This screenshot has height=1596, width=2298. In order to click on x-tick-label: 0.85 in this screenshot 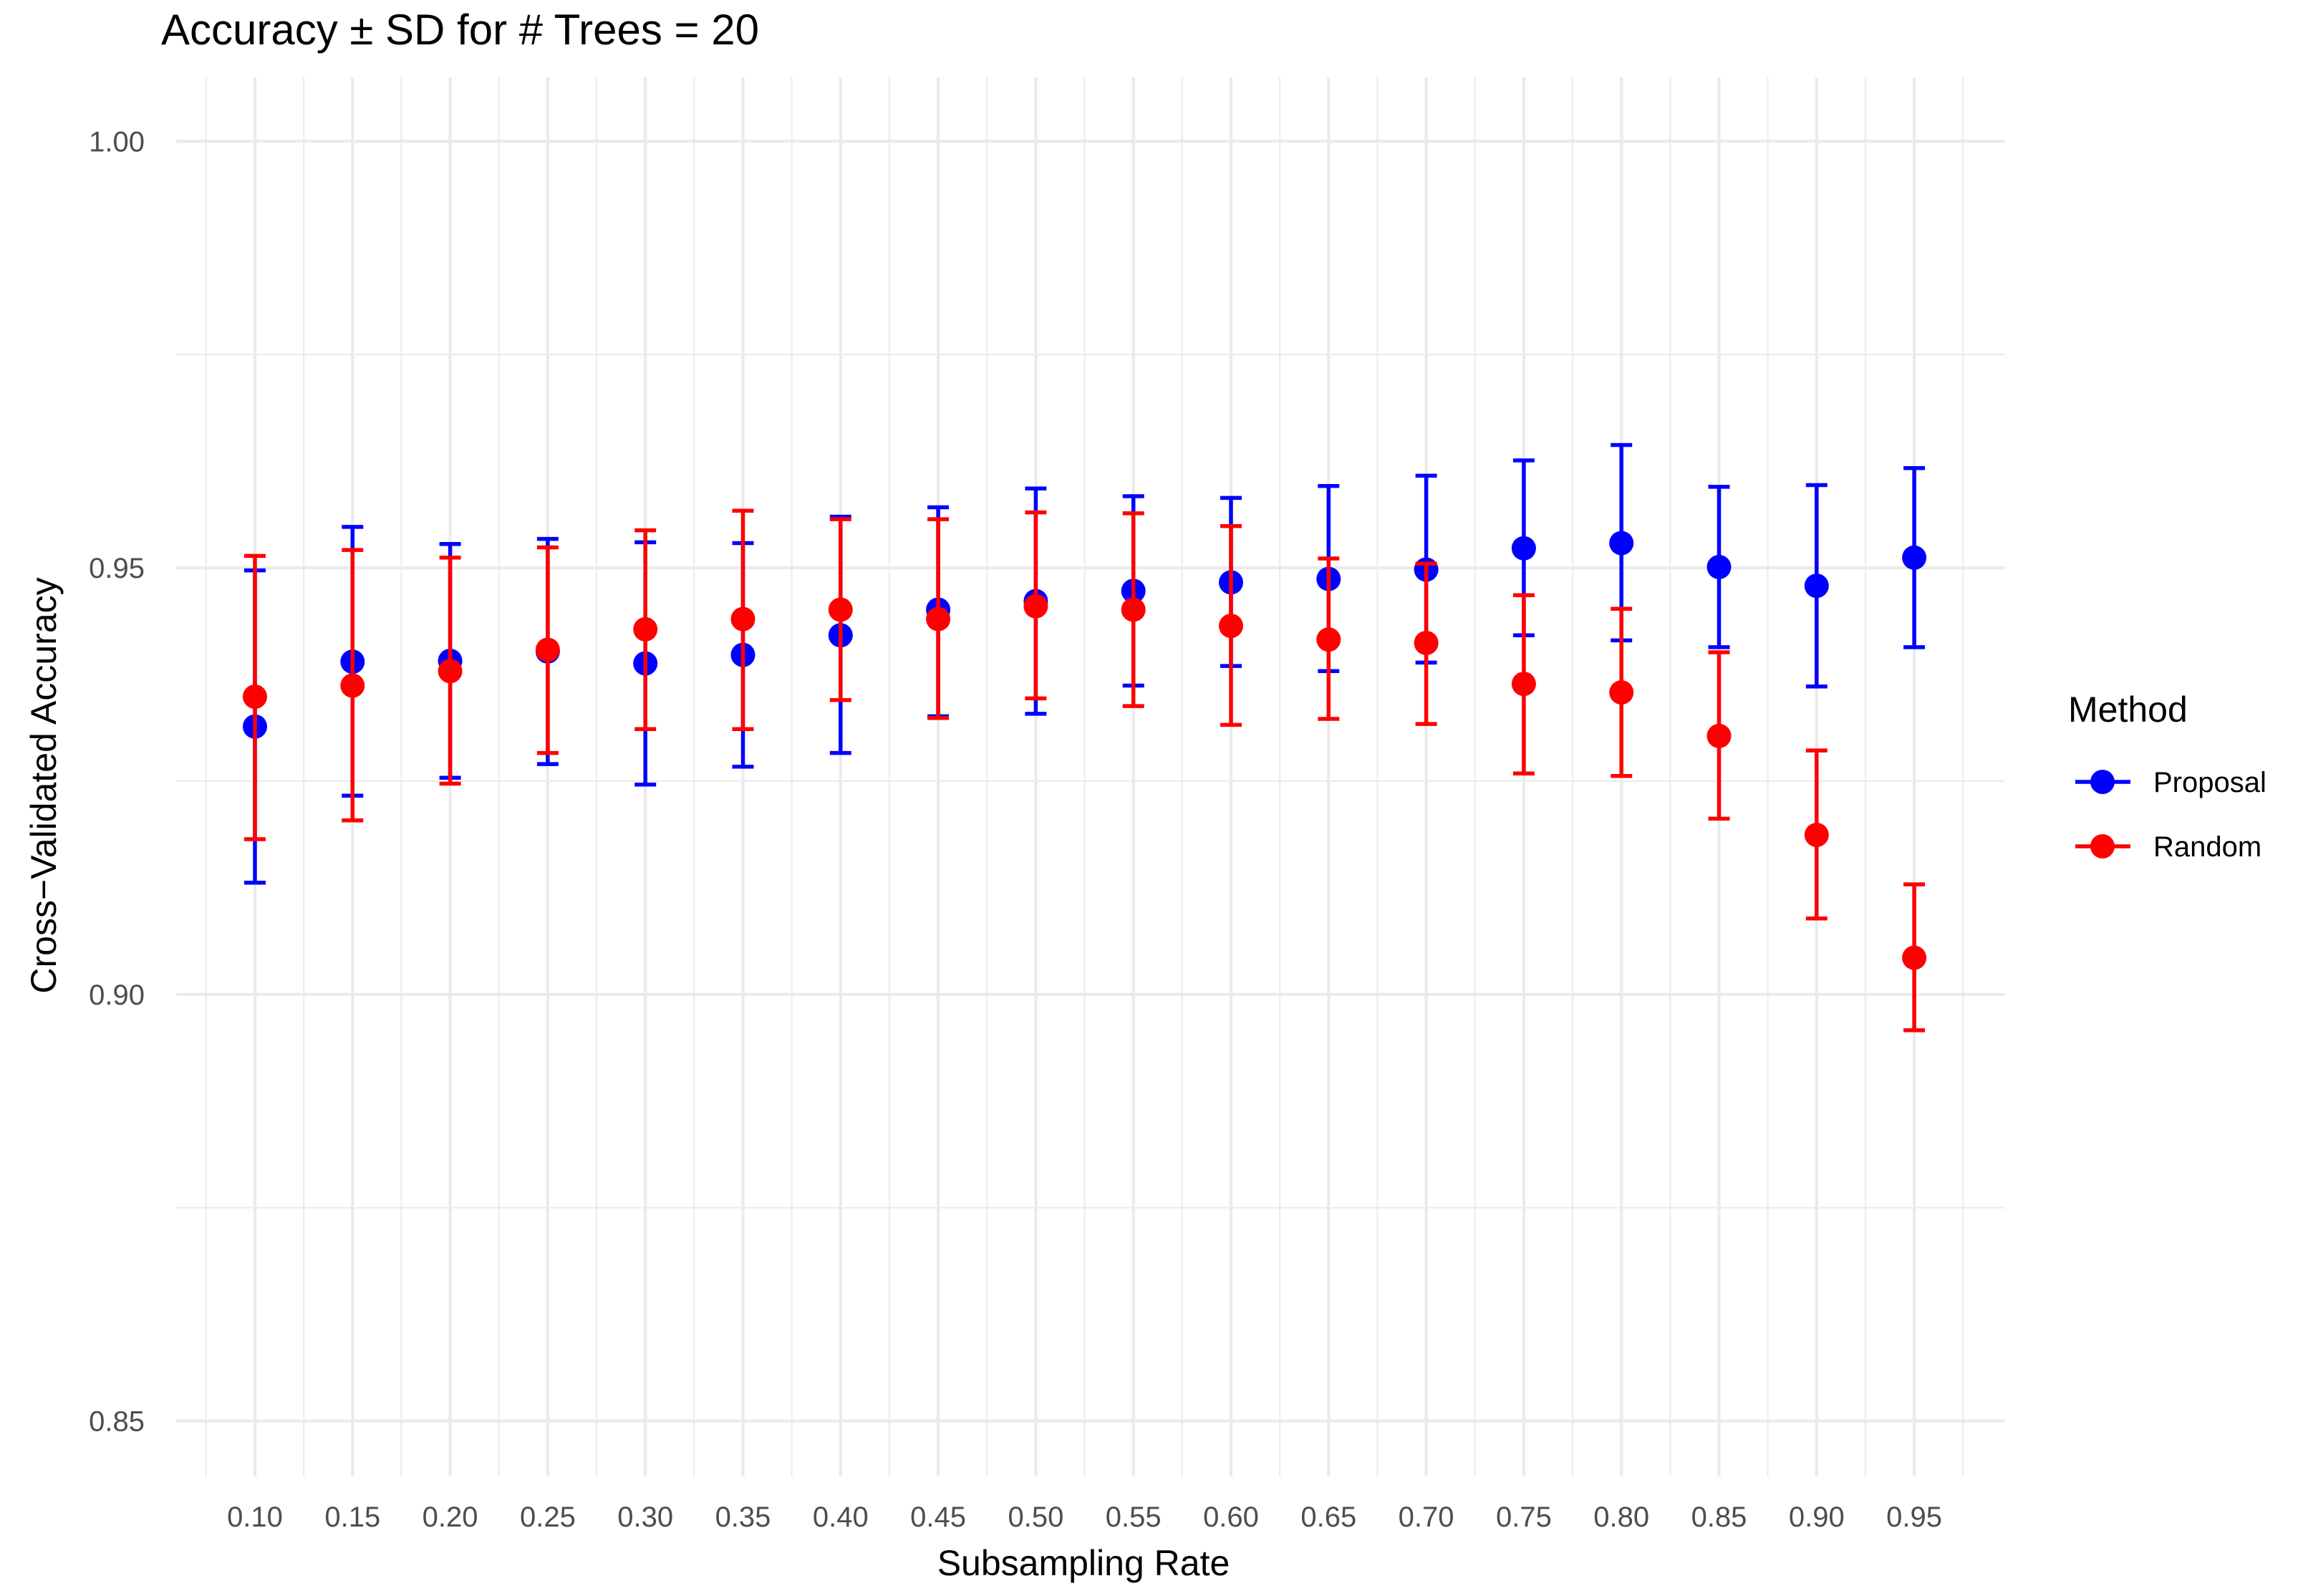, I will do `click(1719, 1517)`.